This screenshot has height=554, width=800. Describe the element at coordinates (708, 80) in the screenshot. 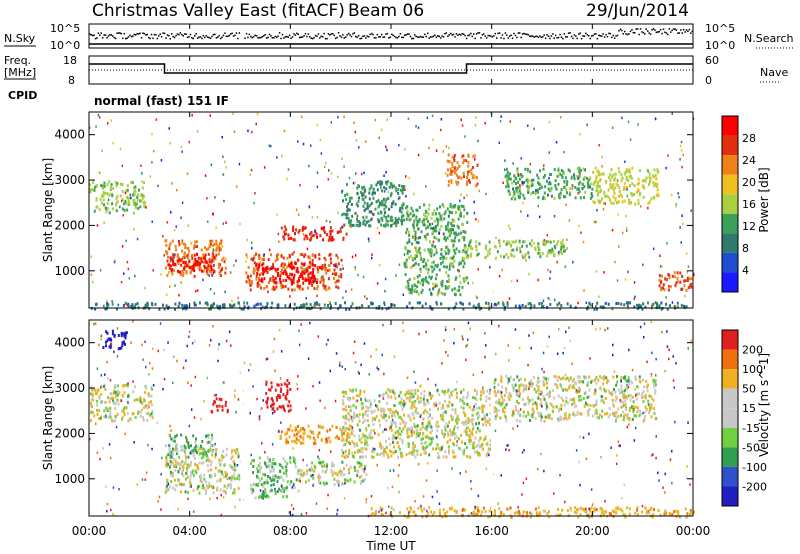

I see `nave-tick-bottom: 0` at that location.